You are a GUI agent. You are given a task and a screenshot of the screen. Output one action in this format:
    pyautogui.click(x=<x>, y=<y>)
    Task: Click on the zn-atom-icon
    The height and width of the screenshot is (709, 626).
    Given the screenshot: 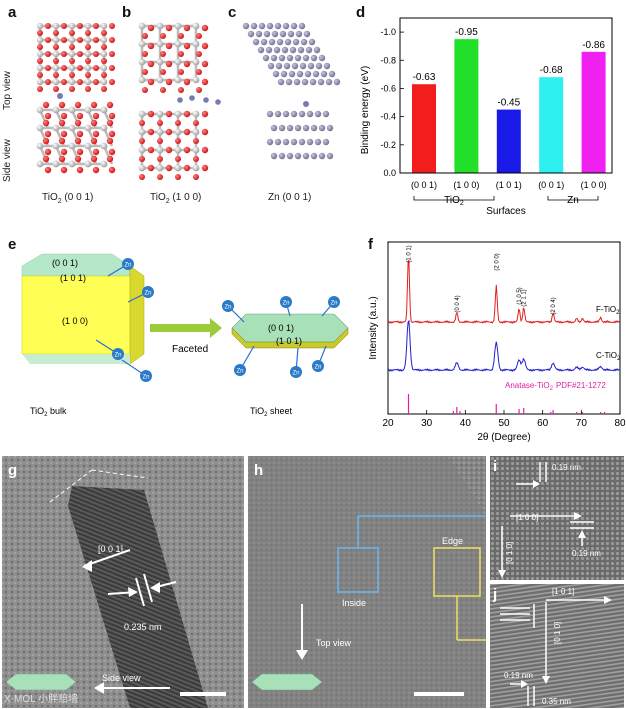 What is the action you would take?
    pyautogui.click(x=118, y=354)
    